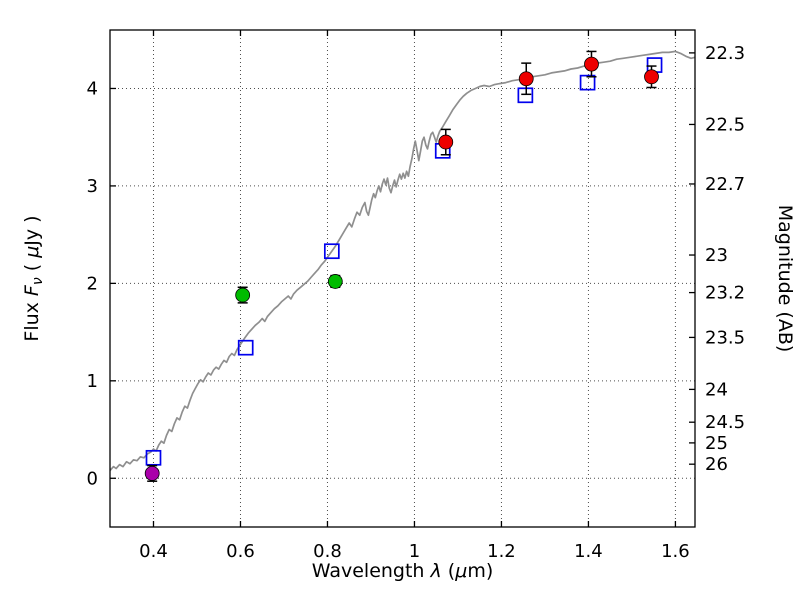 The width and height of the screenshot is (800, 600). What do you see at coordinates (785, 279) in the screenshot?
I see `y-axis-label-right: Magnitude (AB)` at bounding box center [785, 279].